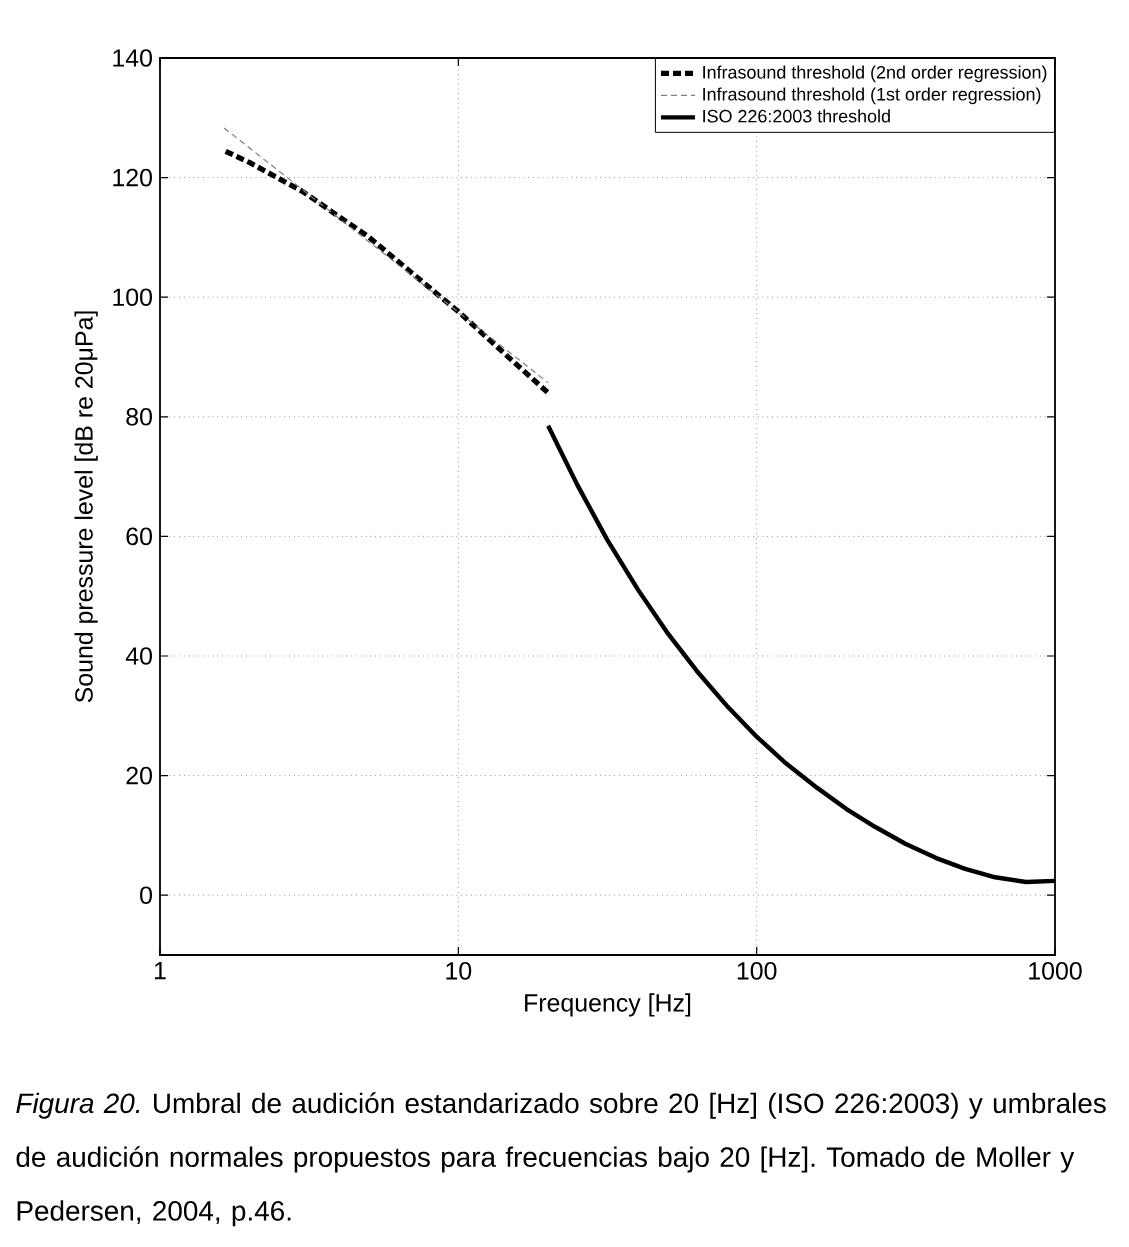 The height and width of the screenshot is (1247, 1129). Describe the element at coordinates (139, 536) in the screenshot. I see `y-tick-label: 60` at that location.